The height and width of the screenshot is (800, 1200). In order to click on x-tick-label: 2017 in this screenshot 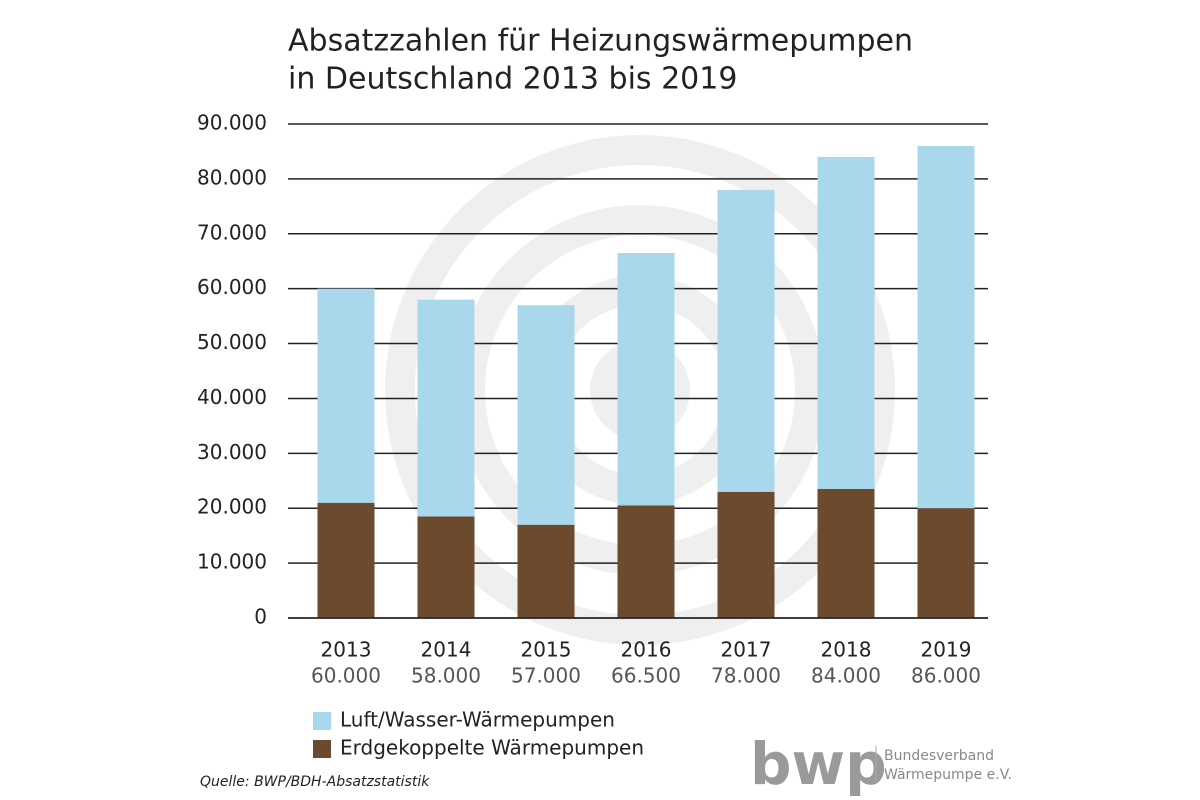, I will do `click(746, 650)`.